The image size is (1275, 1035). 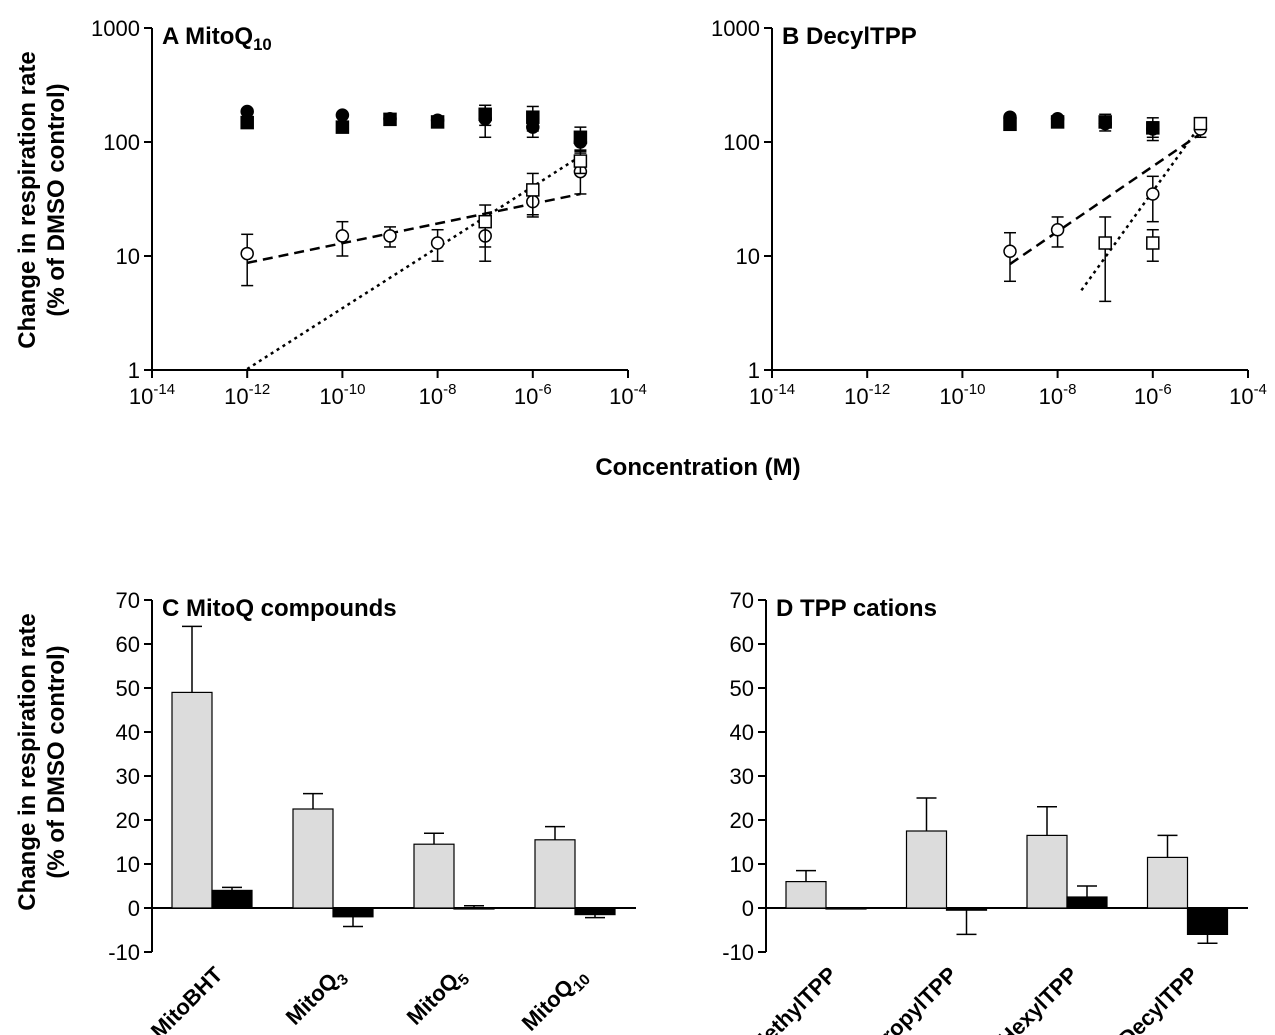 I want to click on panel-c-y-tick-label: 40, so click(x=128, y=732).